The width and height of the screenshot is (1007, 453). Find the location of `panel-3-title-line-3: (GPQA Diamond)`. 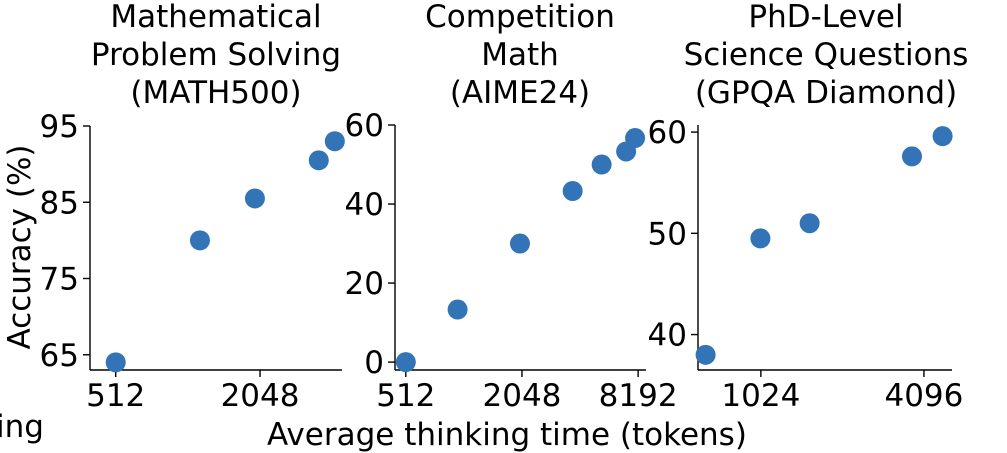

panel-3-title-line-3: (GPQA Diamond) is located at coordinates (826, 93).